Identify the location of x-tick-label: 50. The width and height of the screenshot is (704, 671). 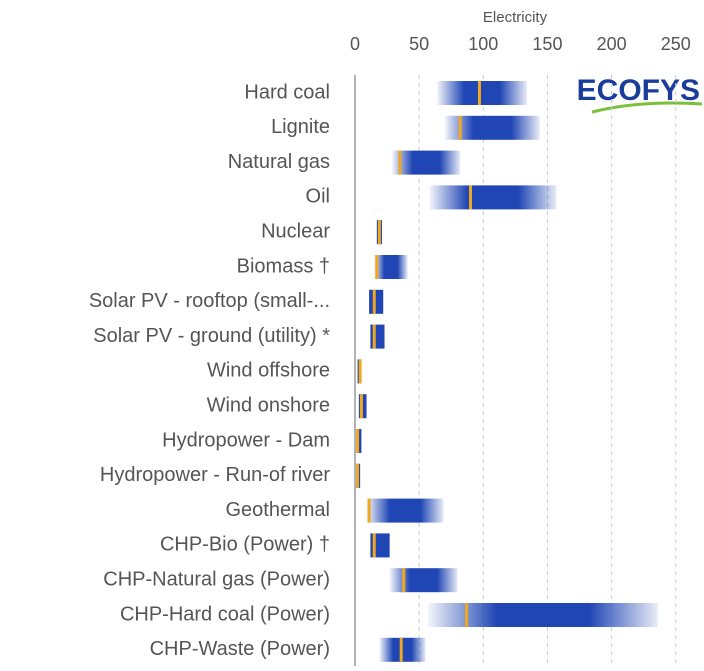
(419, 44).